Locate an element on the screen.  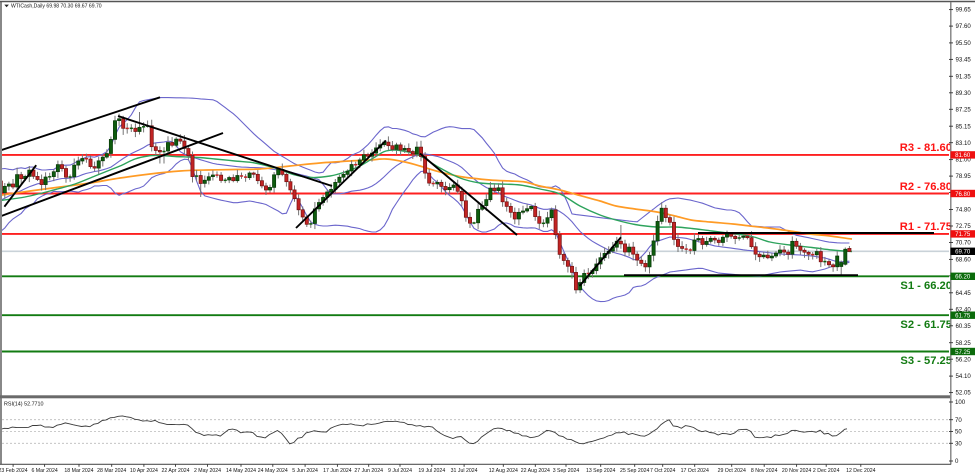
svg-text: S1 - 66.20 is located at coordinates (926, 286).